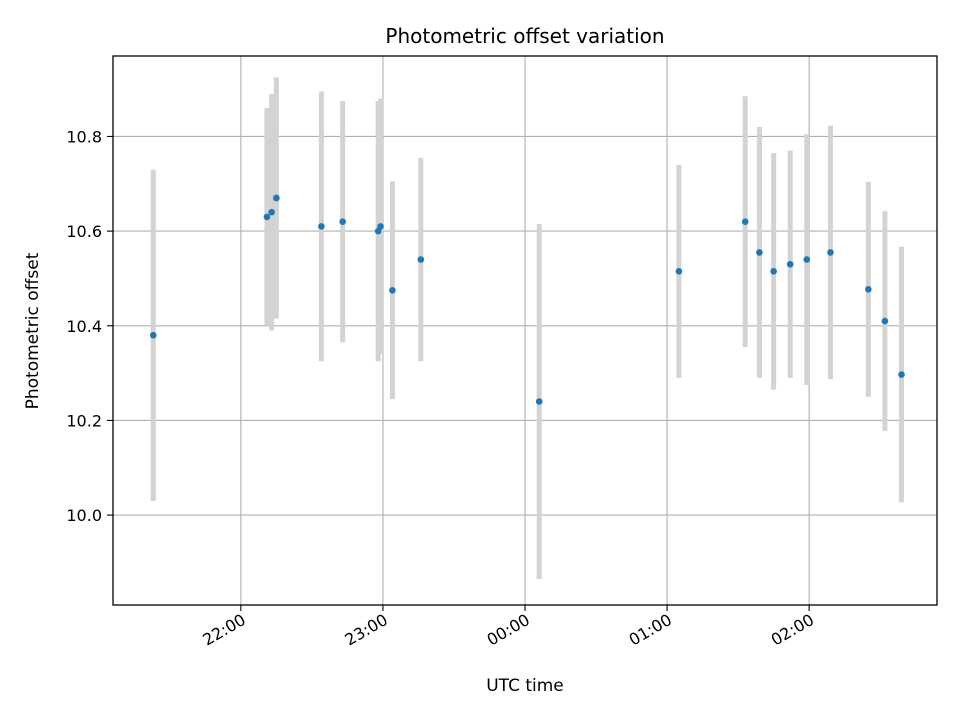 The image size is (960, 720). I want to click on y-tick-label: 10.8, so click(84, 136).